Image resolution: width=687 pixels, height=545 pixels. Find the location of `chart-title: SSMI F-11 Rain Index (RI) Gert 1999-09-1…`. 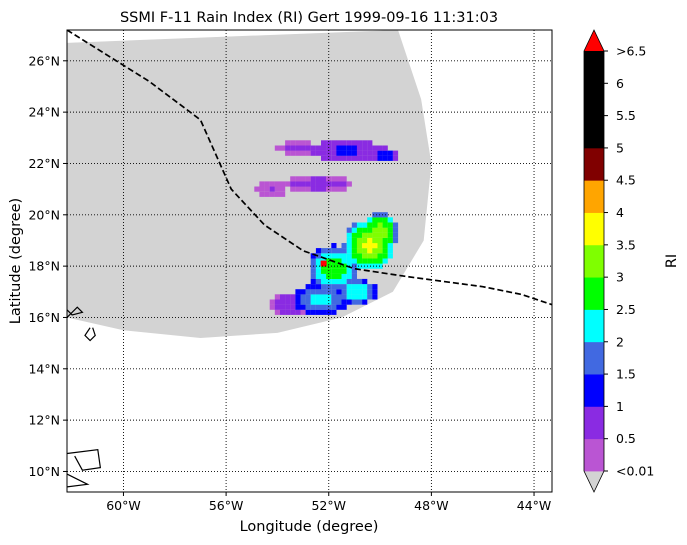

chart-title: SSMI F-11 Rain Index (RI) Gert 1999-09-1… is located at coordinates (309, 18).